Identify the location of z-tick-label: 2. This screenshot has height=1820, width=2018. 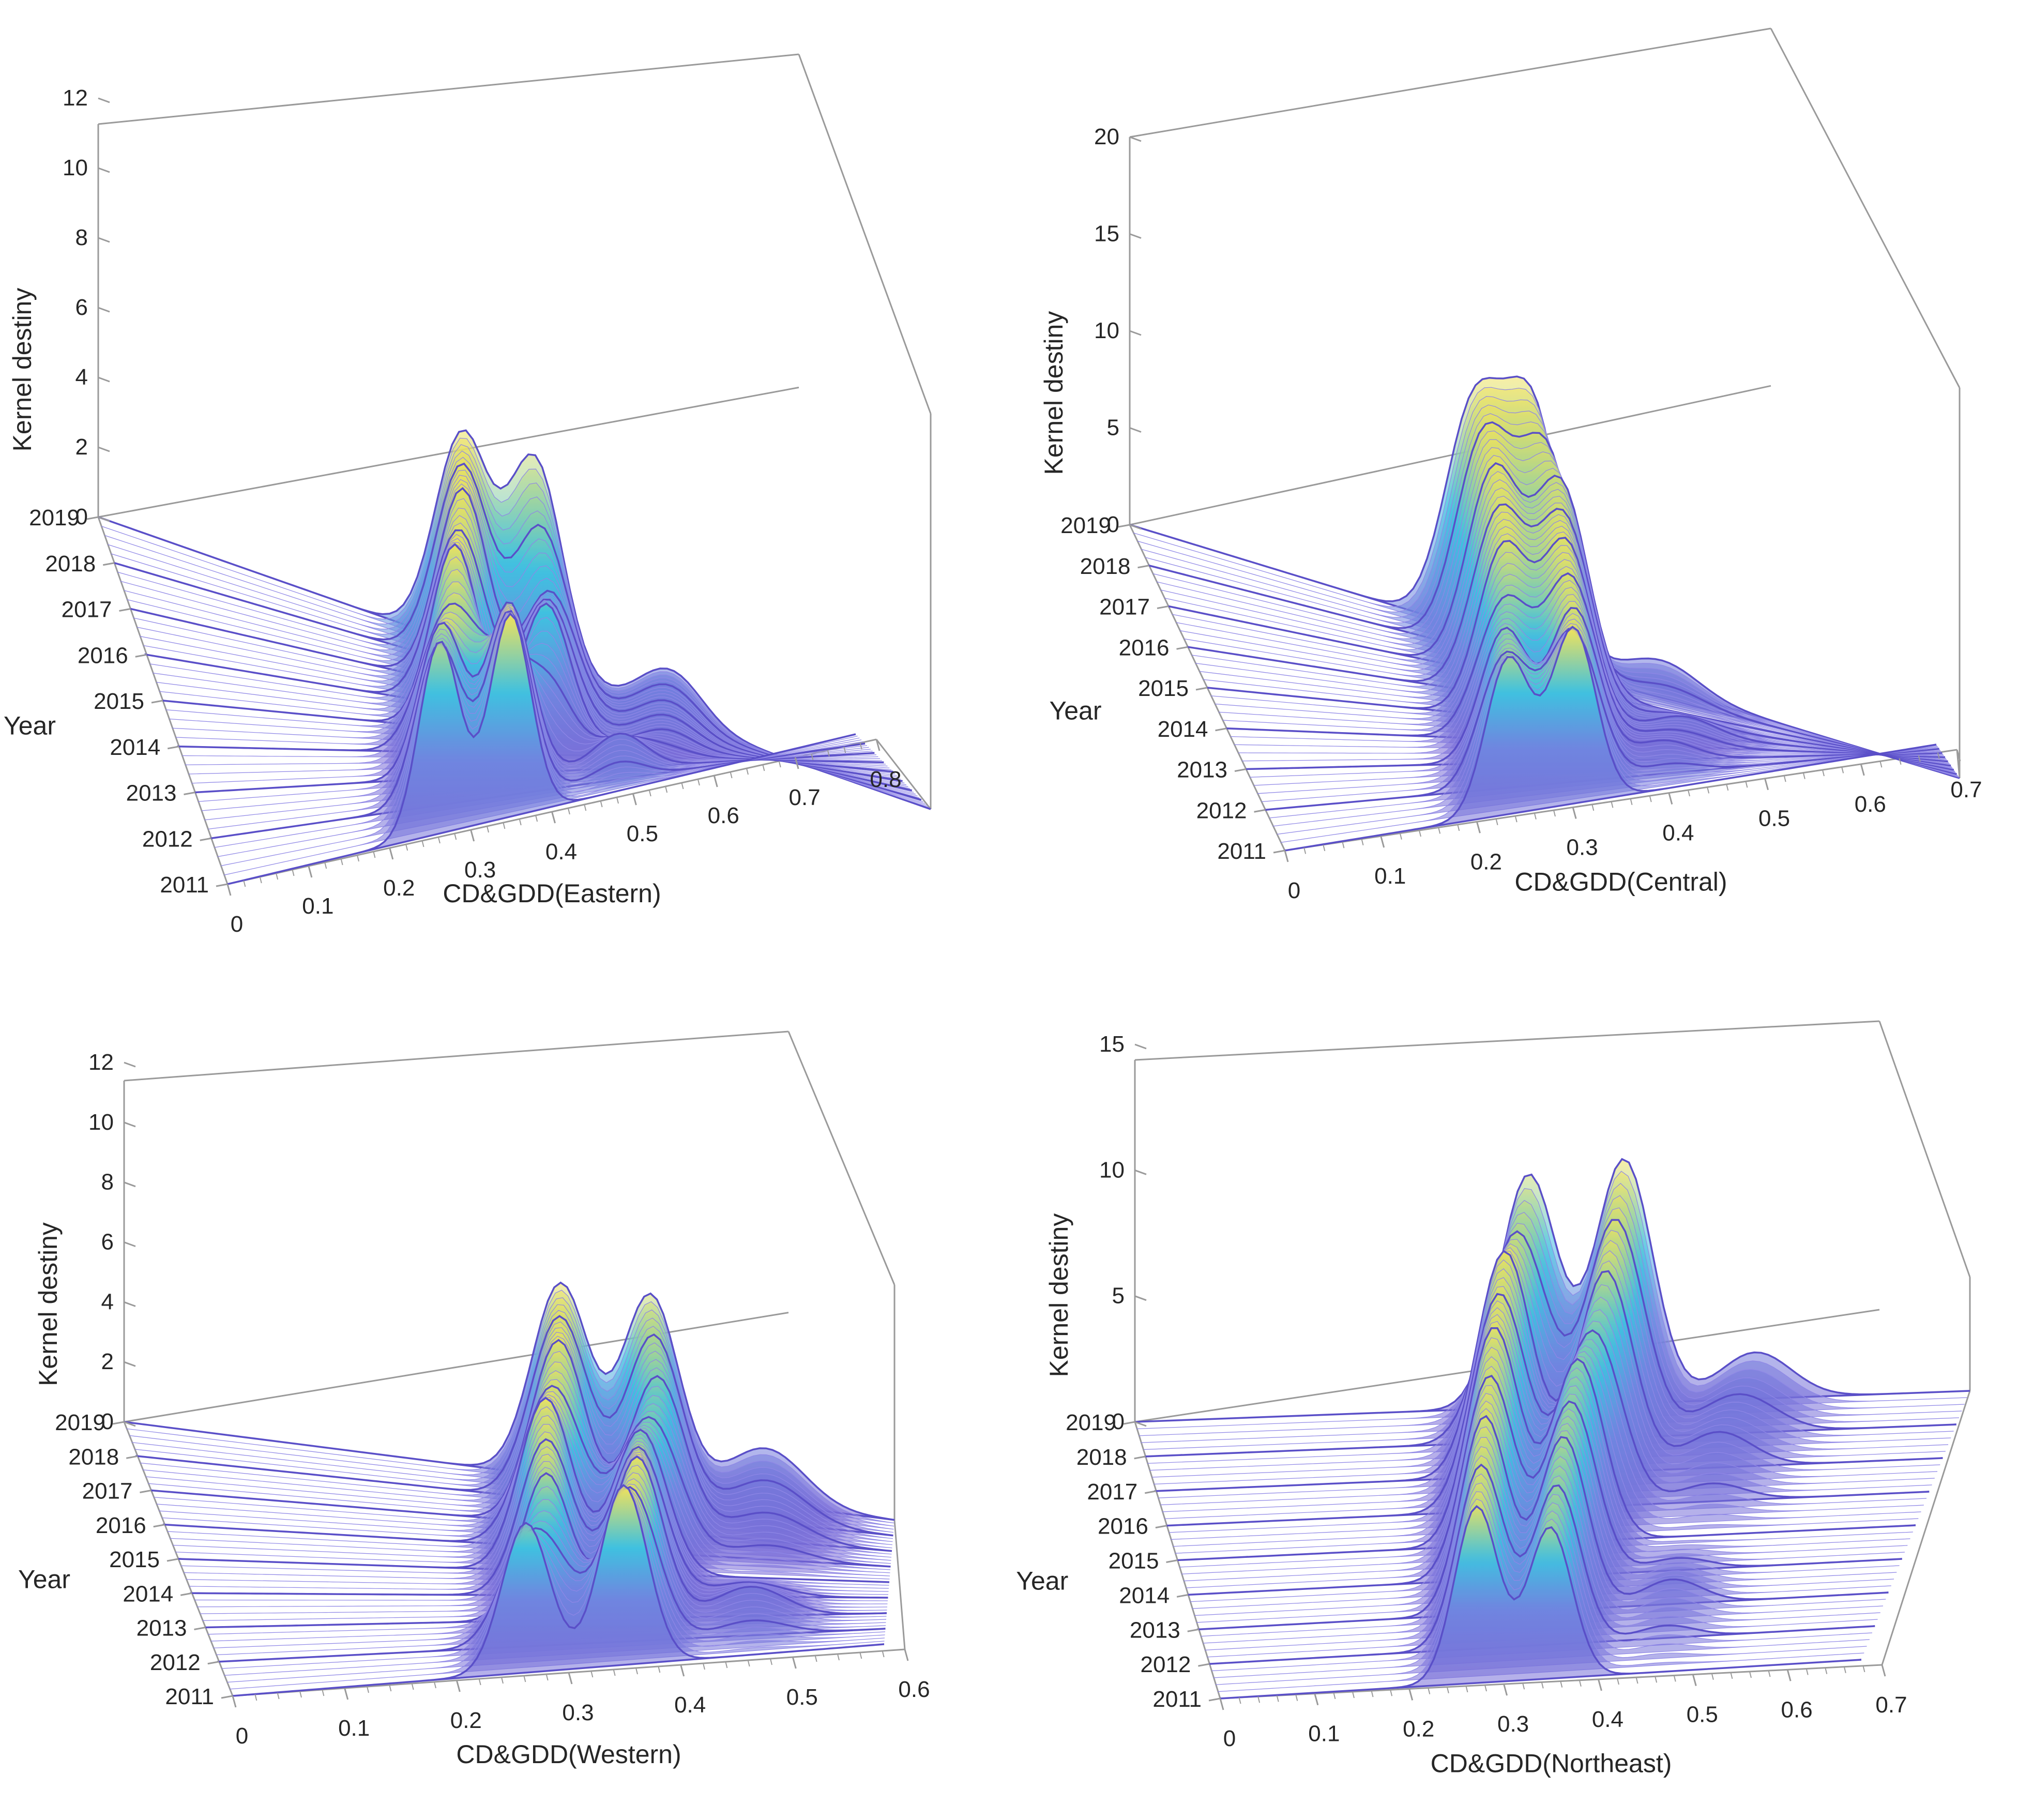
(107, 1361).